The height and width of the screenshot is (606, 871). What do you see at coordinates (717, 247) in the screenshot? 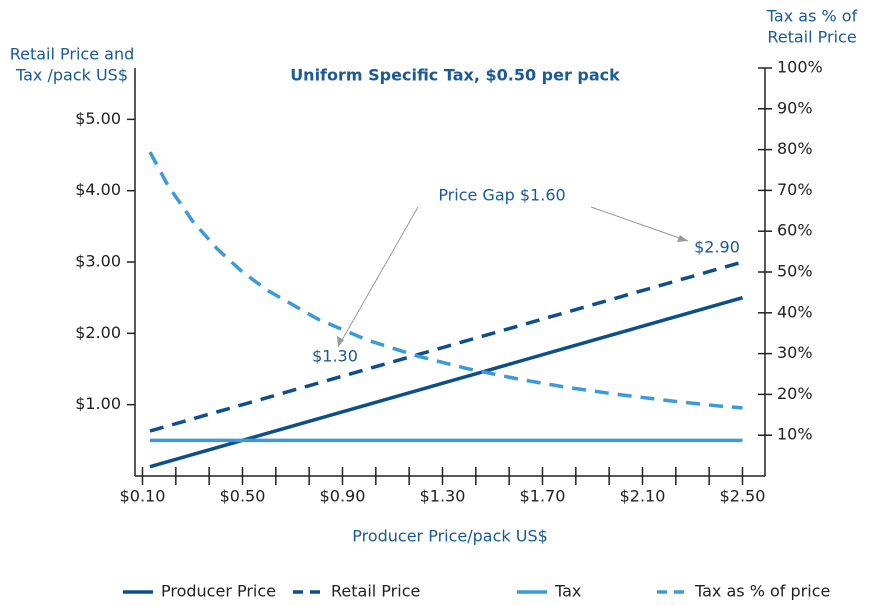
I see `annotation: $2.90` at bounding box center [717, 247].